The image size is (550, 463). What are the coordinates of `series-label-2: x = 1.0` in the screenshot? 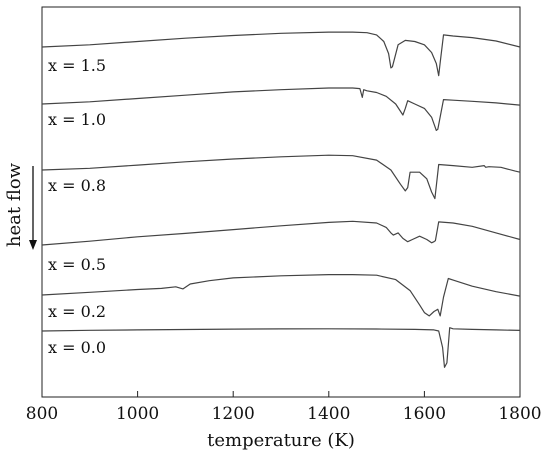 It's located at (77, 119).